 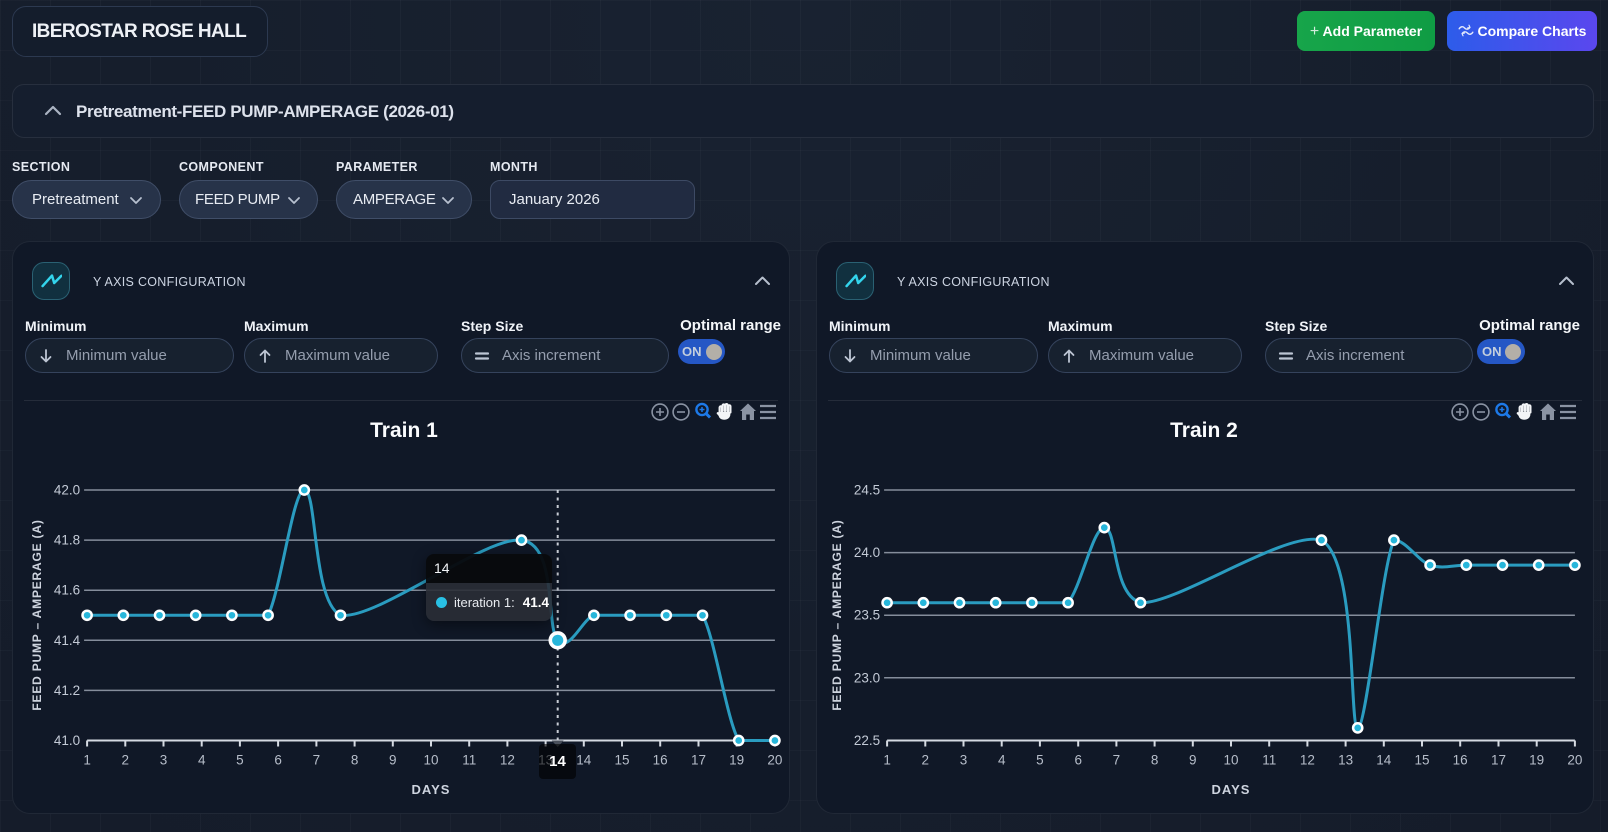 I want to click on svg-text: 23.0, so click(x=867, y=677).